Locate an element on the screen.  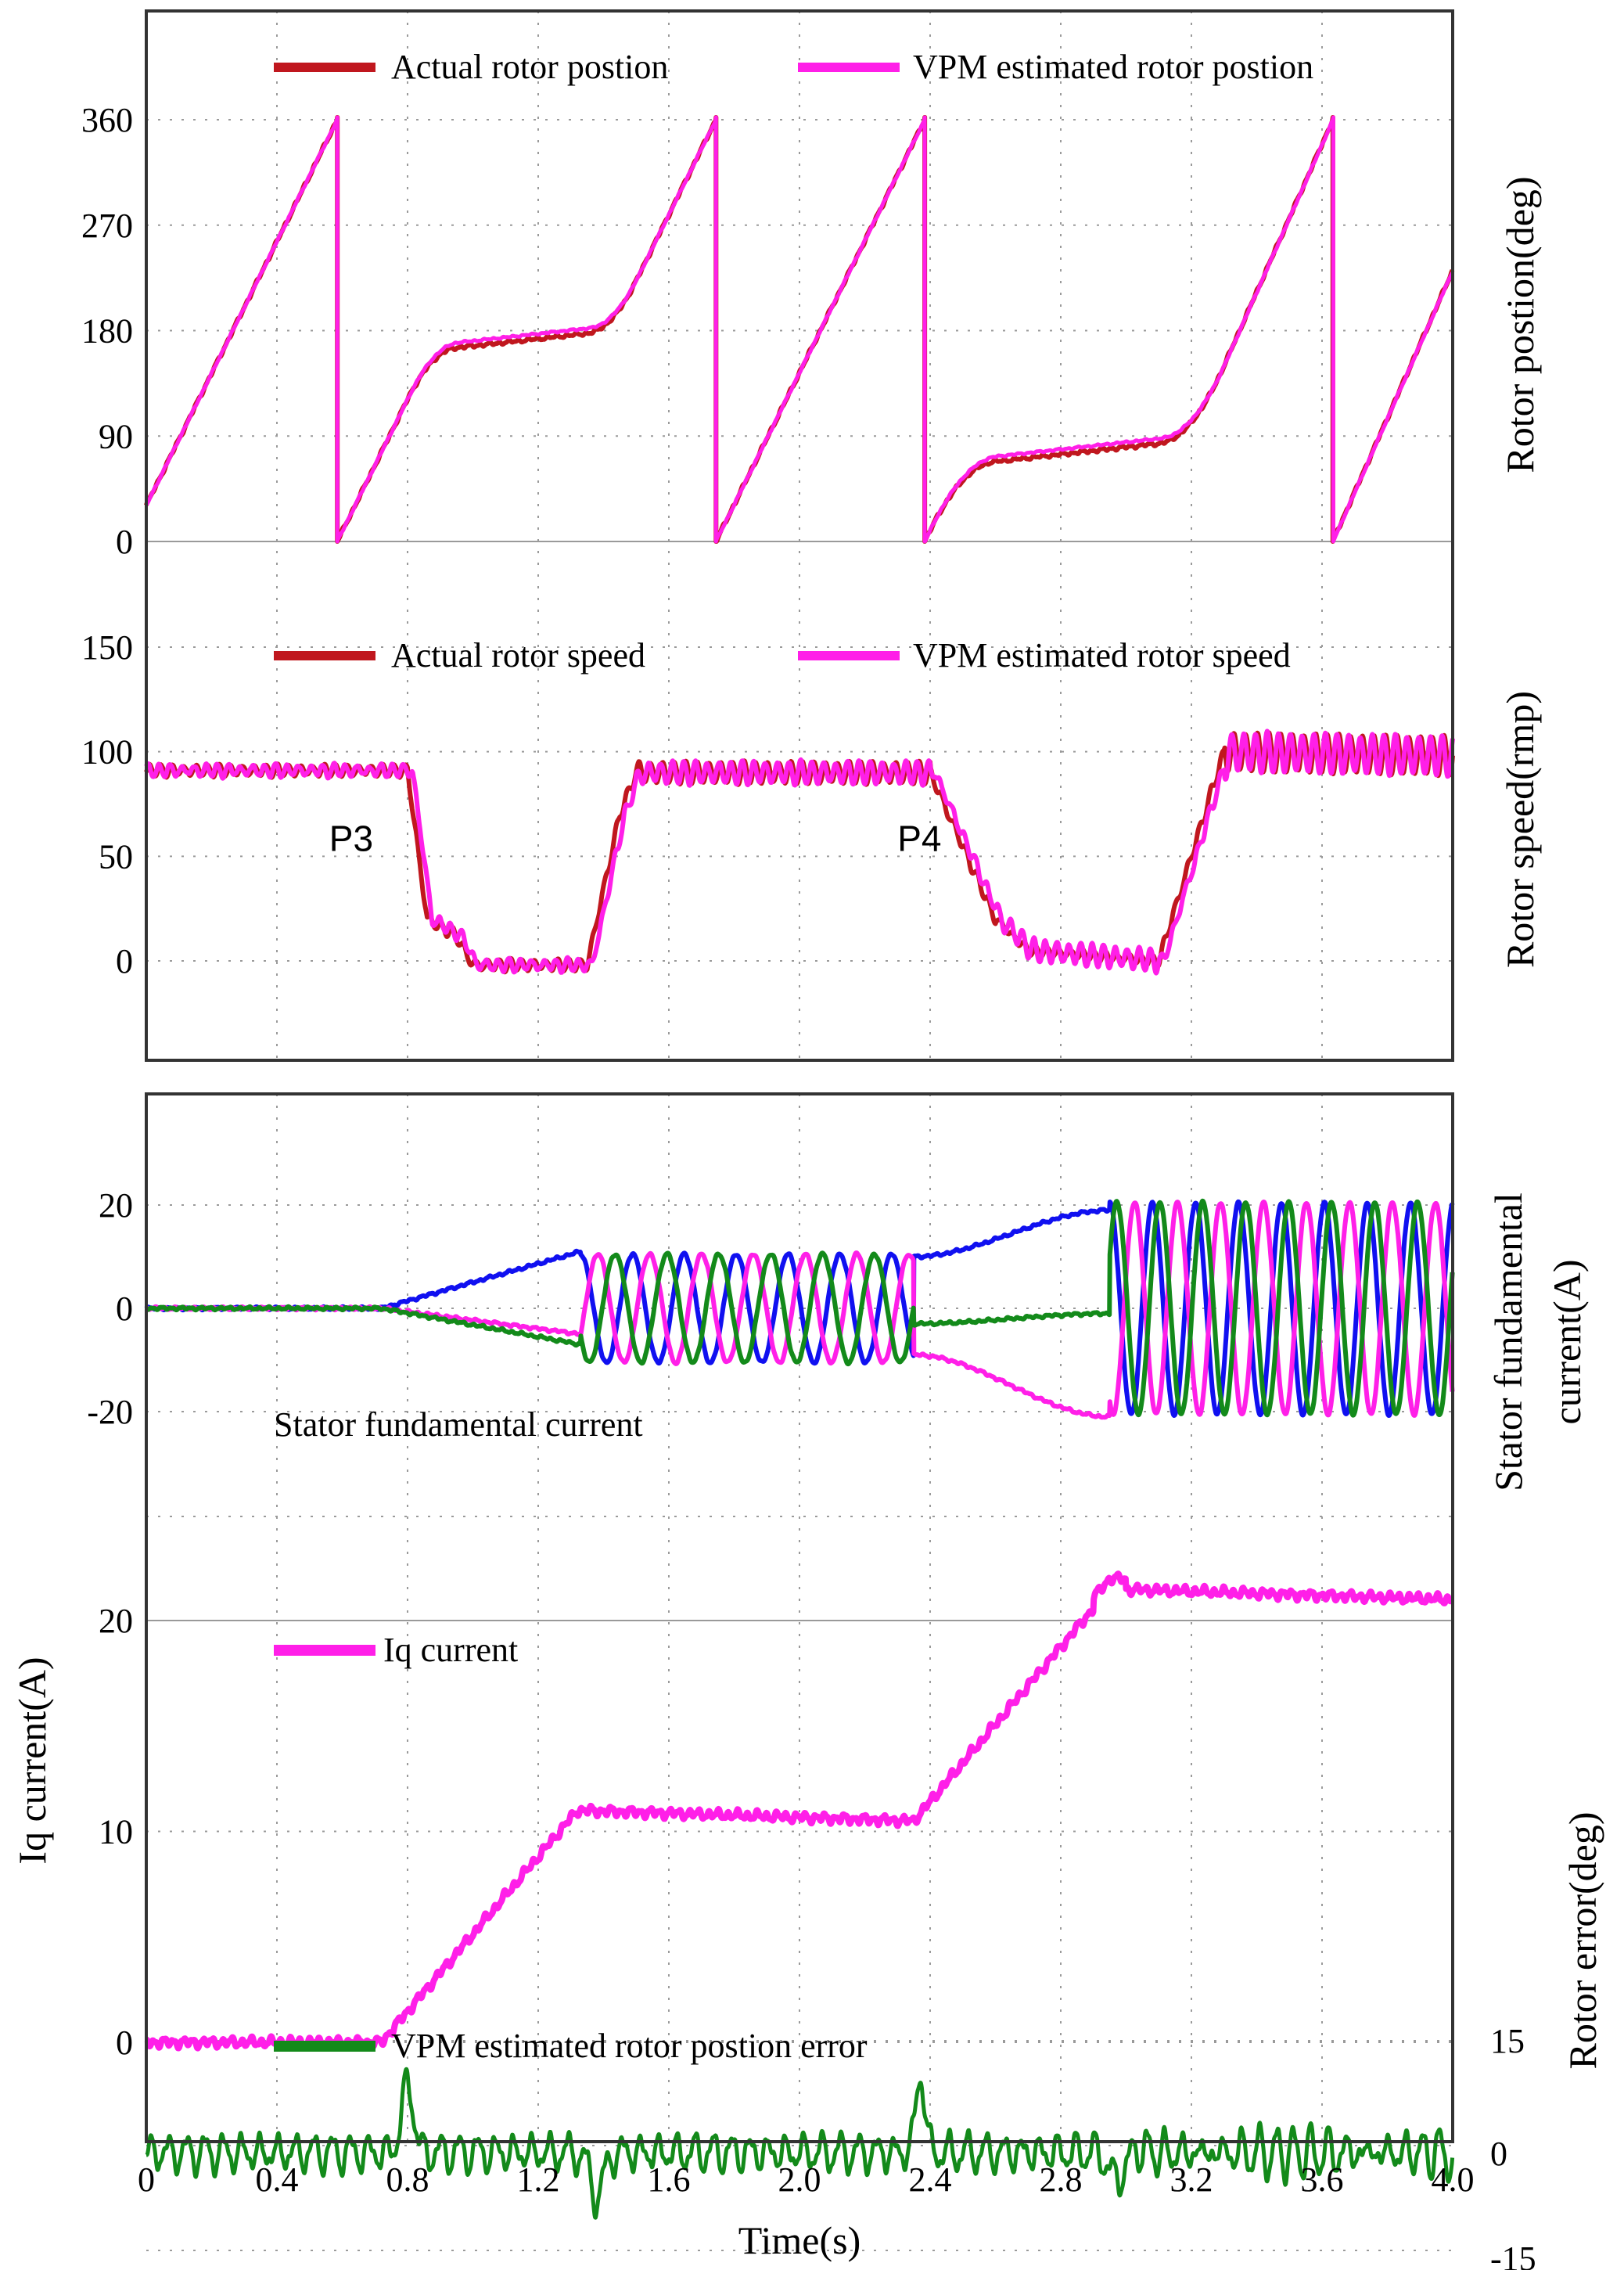
y-axis-label-stator-1: Stator fundamental is located at coordinates (1508, 1342).